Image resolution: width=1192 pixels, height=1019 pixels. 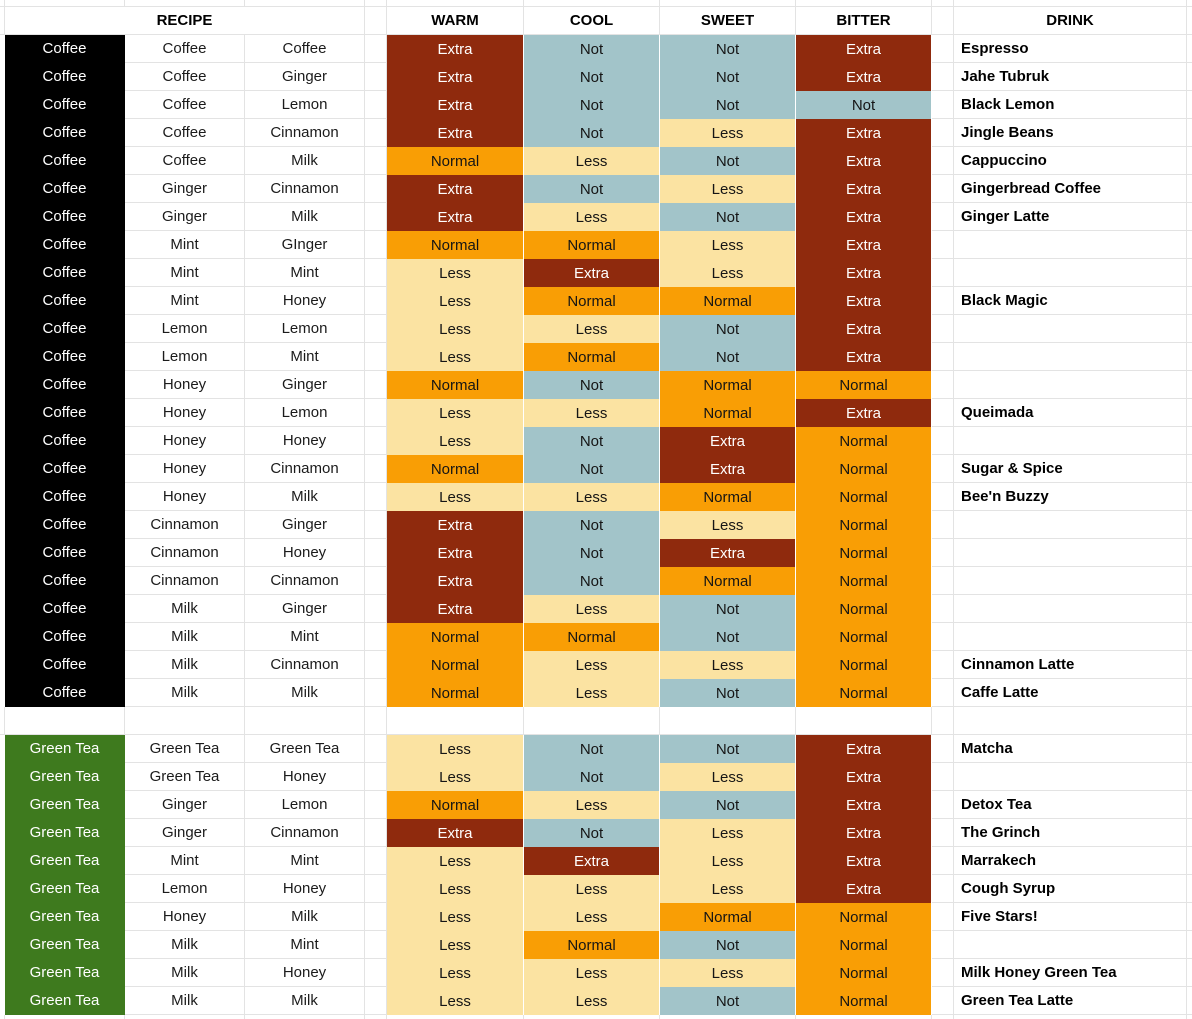 What do you see at coordinates (1070, 665) in the screenshot?
I see `drink-cell: Cinnamon Latte` at bounding box center [1070, 665].